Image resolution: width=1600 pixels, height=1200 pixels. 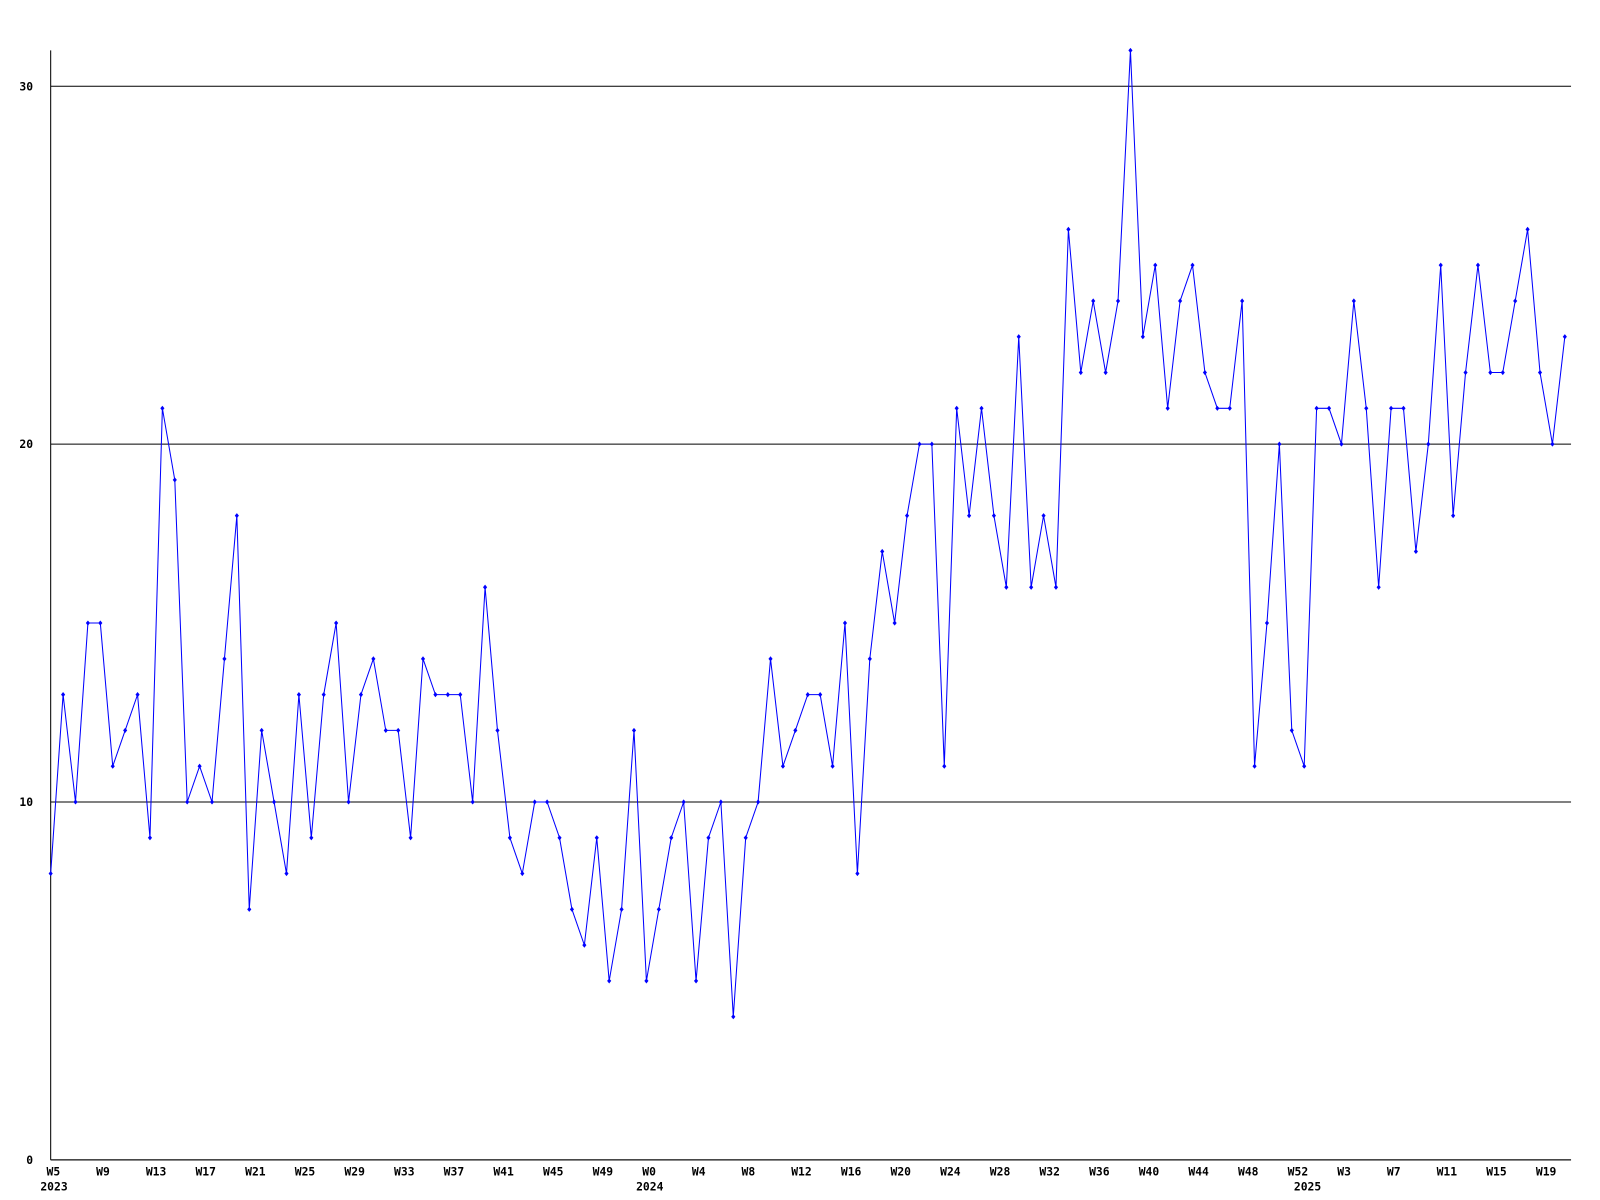 What do you see at coordinates (950, 1171) in the screenshot?
I see `x-tick-label: W24` at bounding box center [950, 1171].